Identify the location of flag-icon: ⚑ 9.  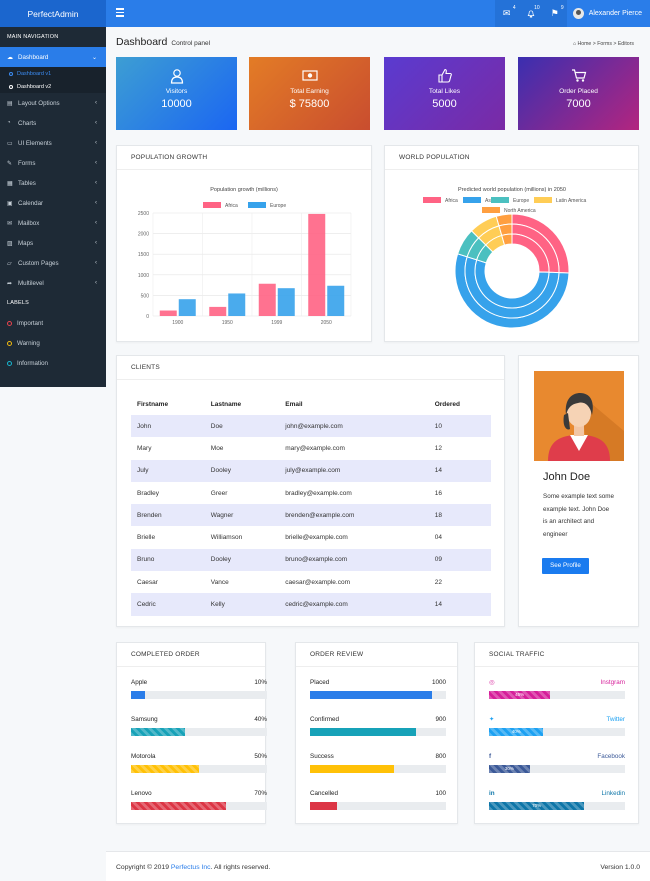
(557, 11).